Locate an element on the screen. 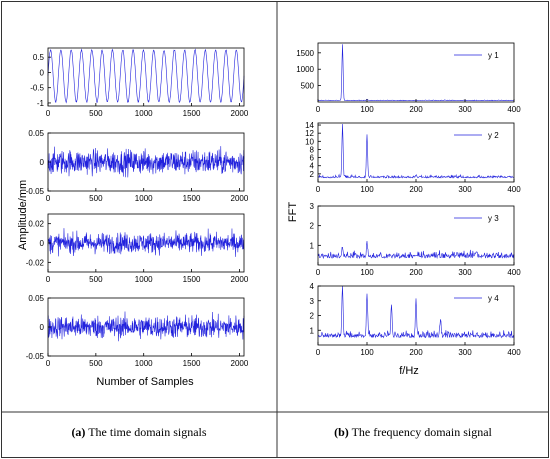 This screenshot has width=550, height=459. legend-label: y 1 is located at coordinates (493, 55).